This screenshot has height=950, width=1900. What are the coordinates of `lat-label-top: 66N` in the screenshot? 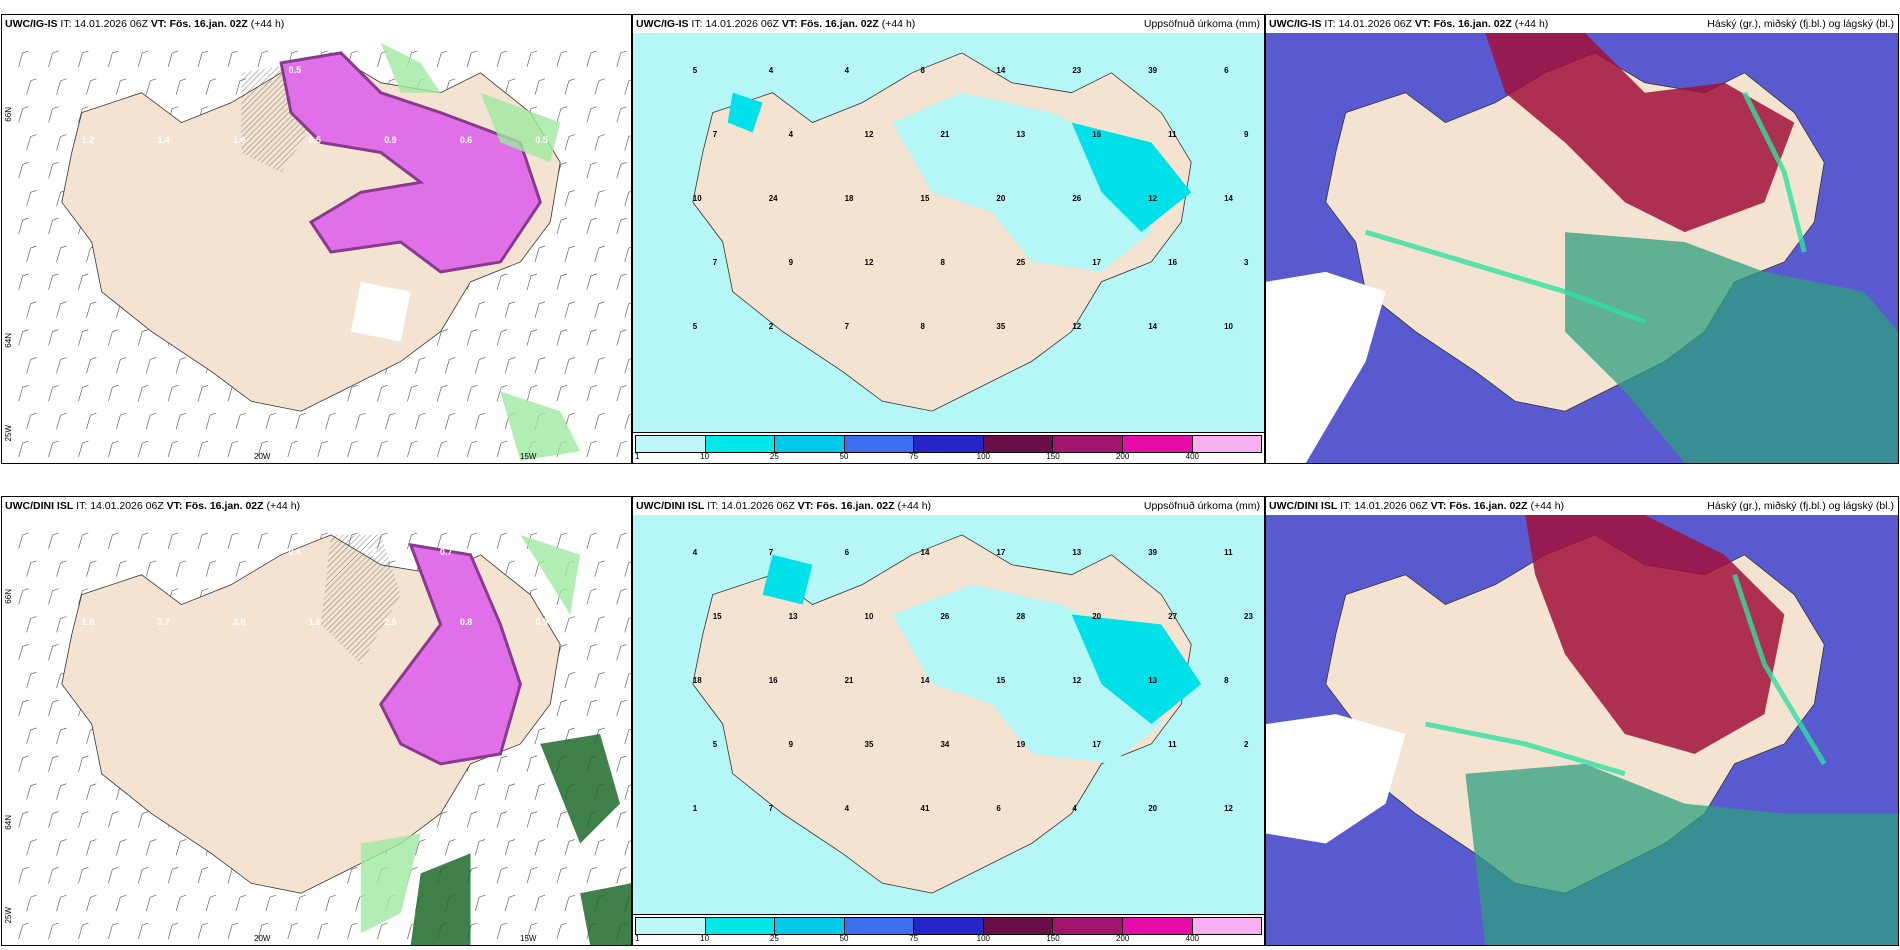 It's located at (8, 114).